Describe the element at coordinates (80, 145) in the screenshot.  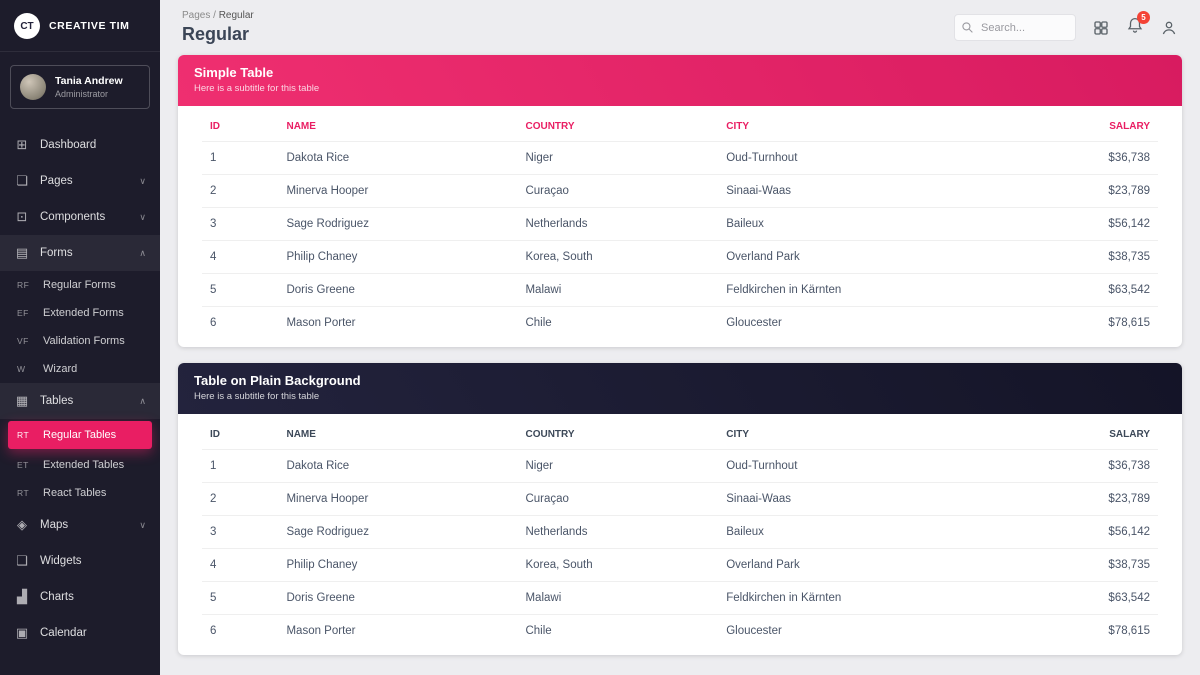
I see `sidebar-item-dashboard: ⊞ Dashboard` at that location.